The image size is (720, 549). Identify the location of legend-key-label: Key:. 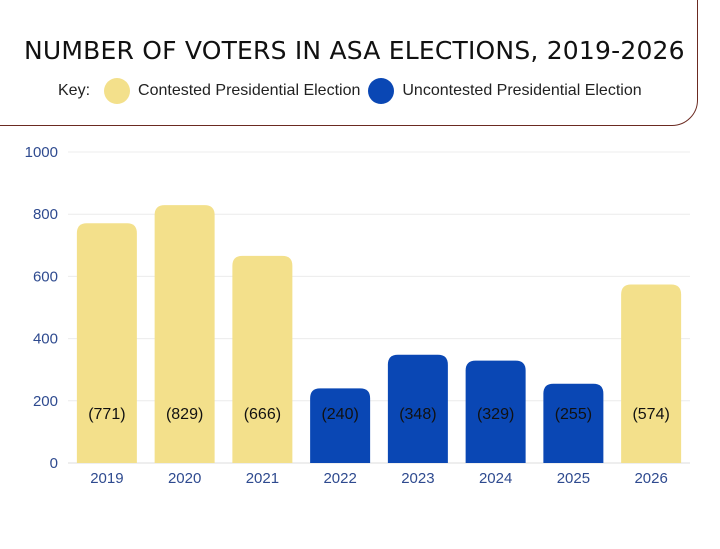
(74, 90).